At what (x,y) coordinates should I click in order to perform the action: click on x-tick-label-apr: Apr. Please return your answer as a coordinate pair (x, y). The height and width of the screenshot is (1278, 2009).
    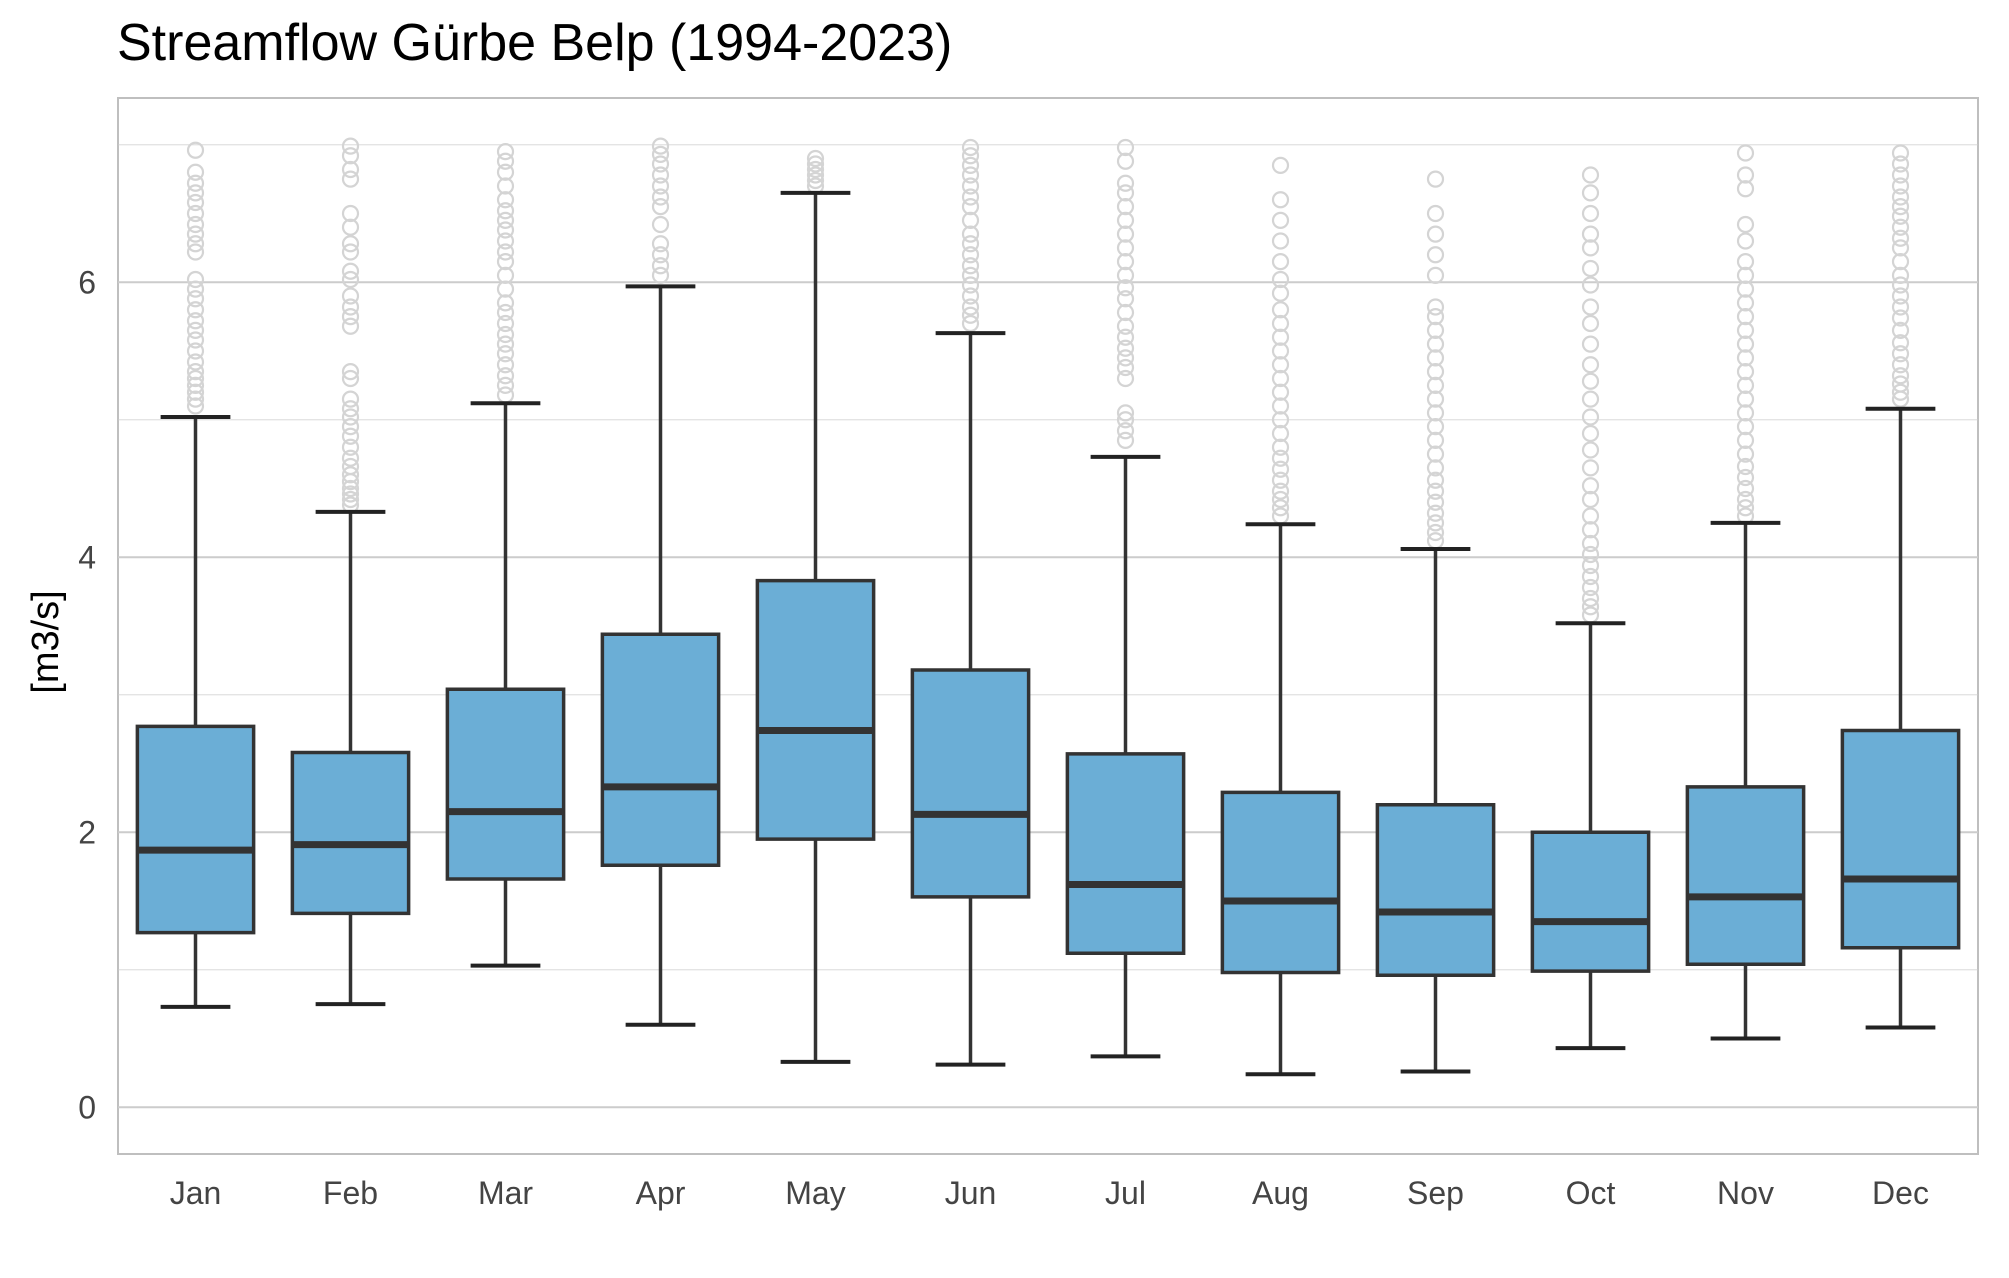
    Looking at the image, I should click on (661, 1193).